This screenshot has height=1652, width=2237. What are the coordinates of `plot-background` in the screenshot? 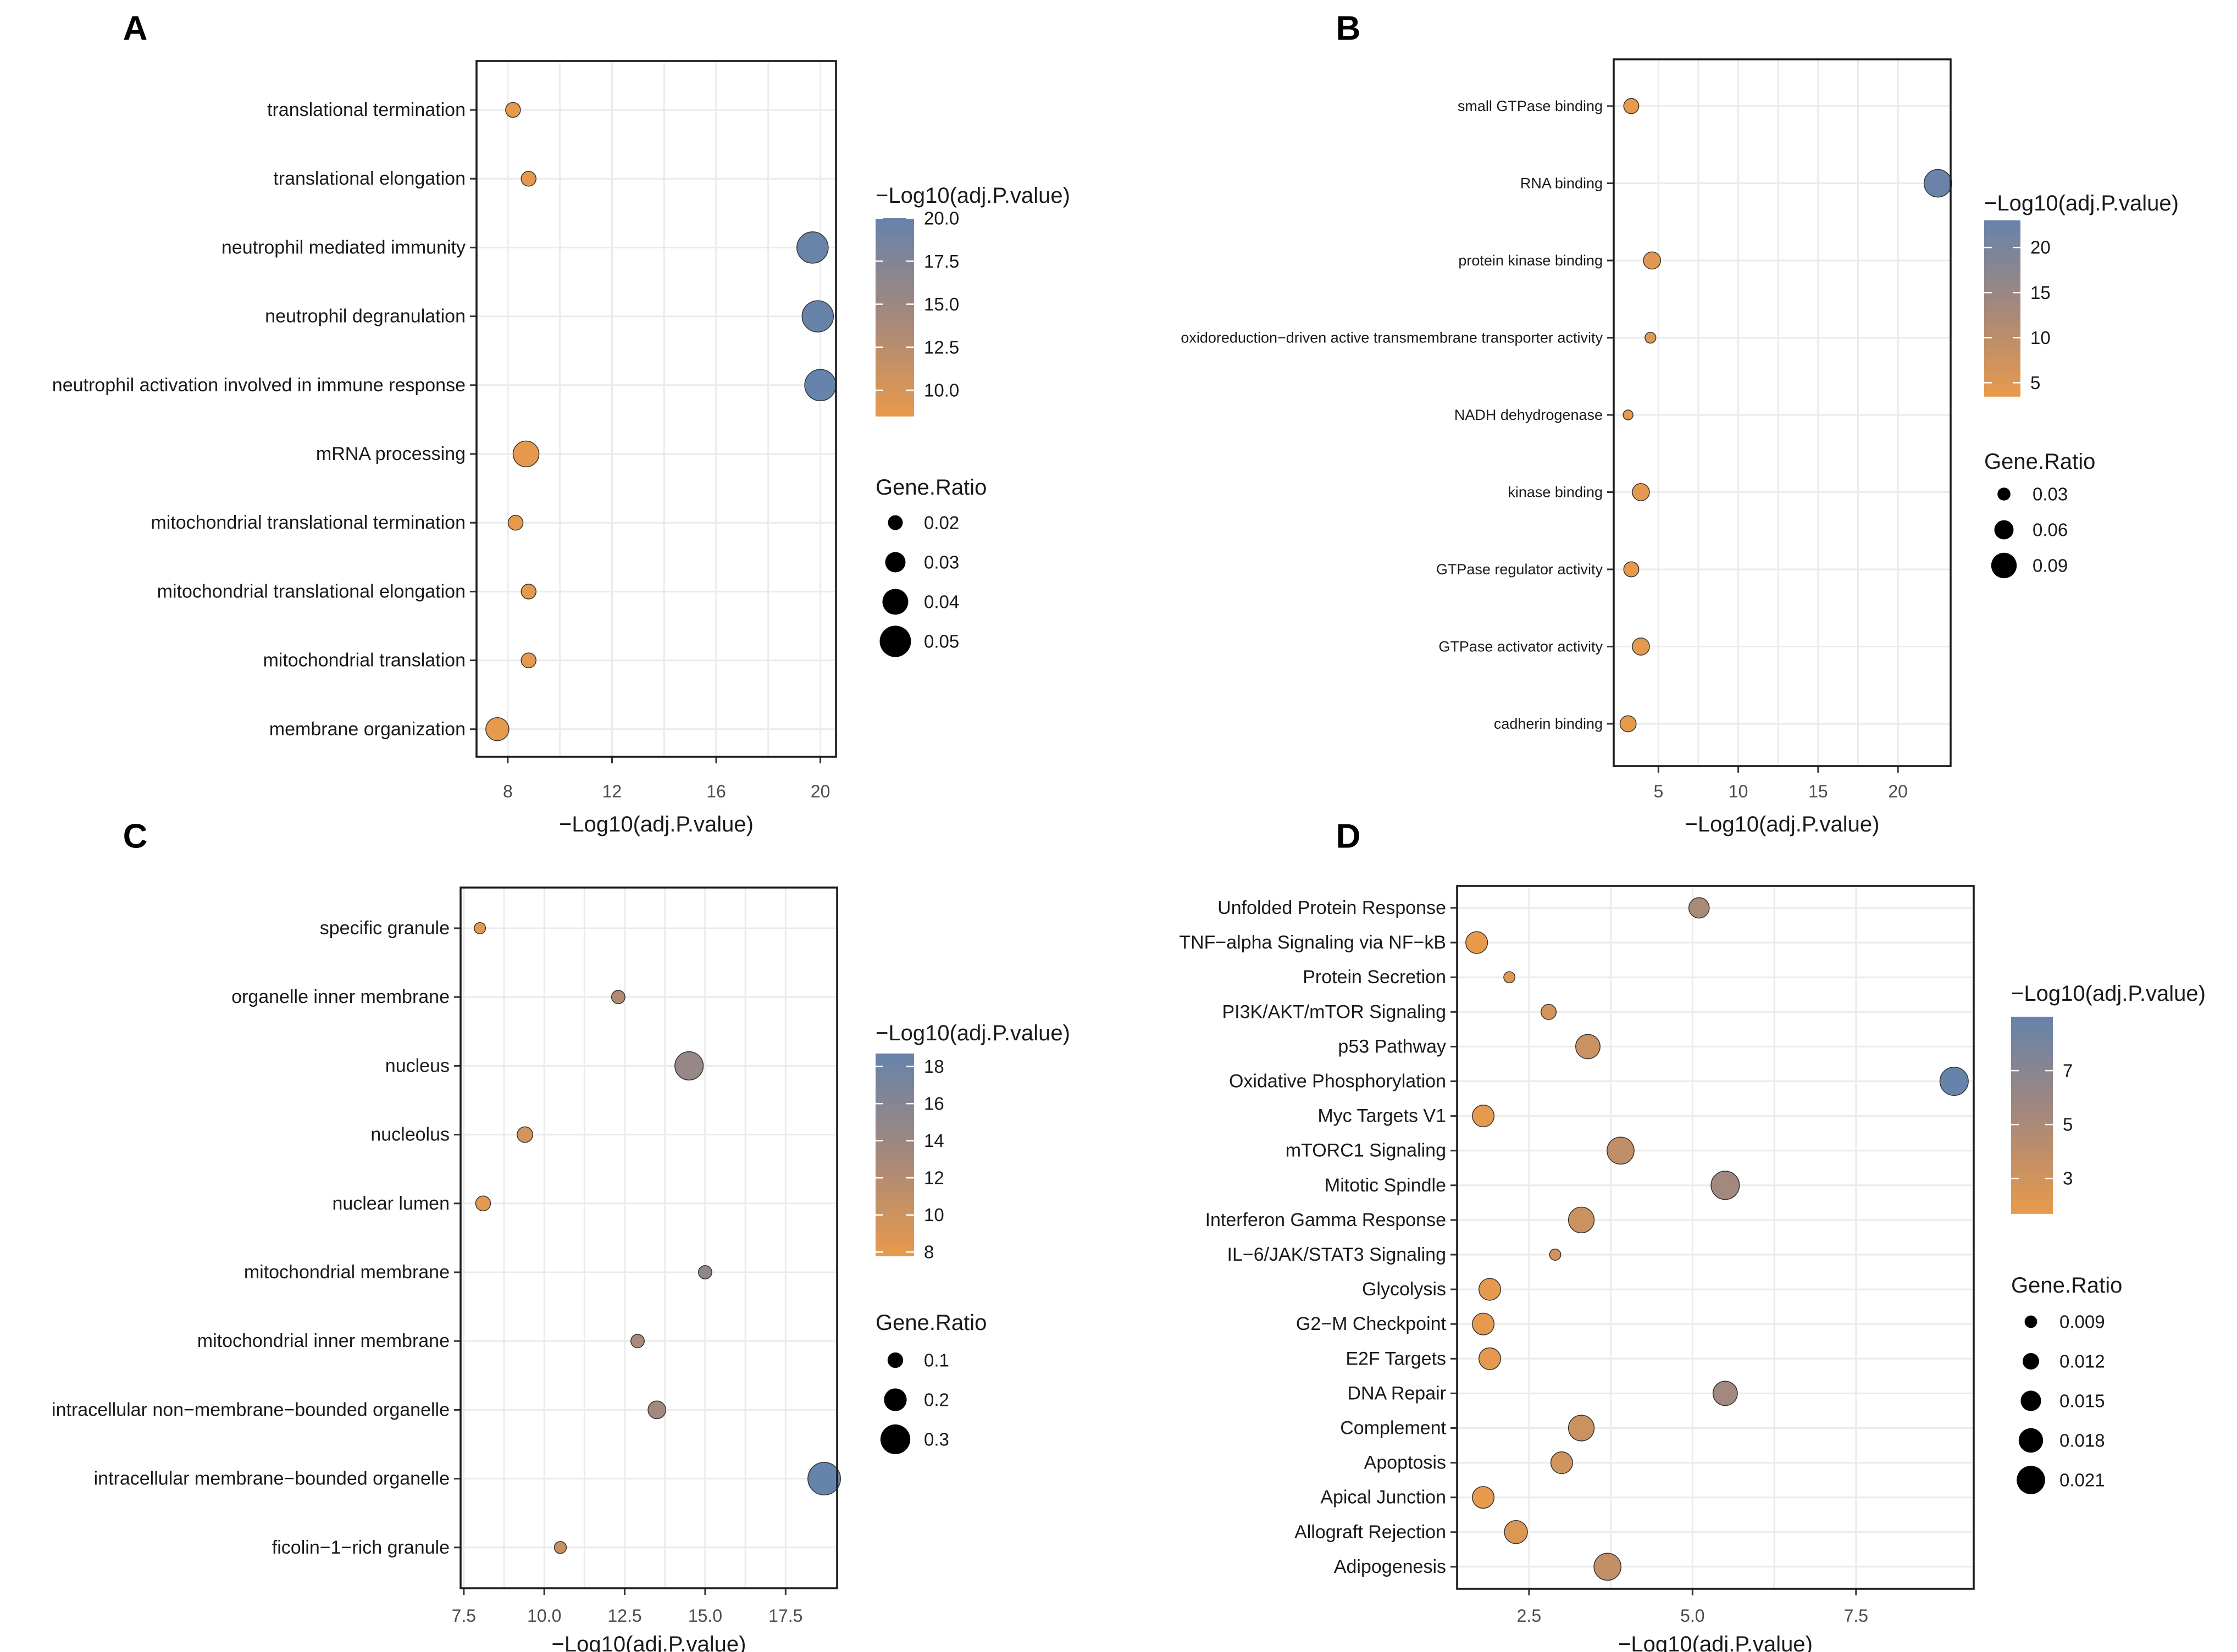 It's located at (1715, 1237).